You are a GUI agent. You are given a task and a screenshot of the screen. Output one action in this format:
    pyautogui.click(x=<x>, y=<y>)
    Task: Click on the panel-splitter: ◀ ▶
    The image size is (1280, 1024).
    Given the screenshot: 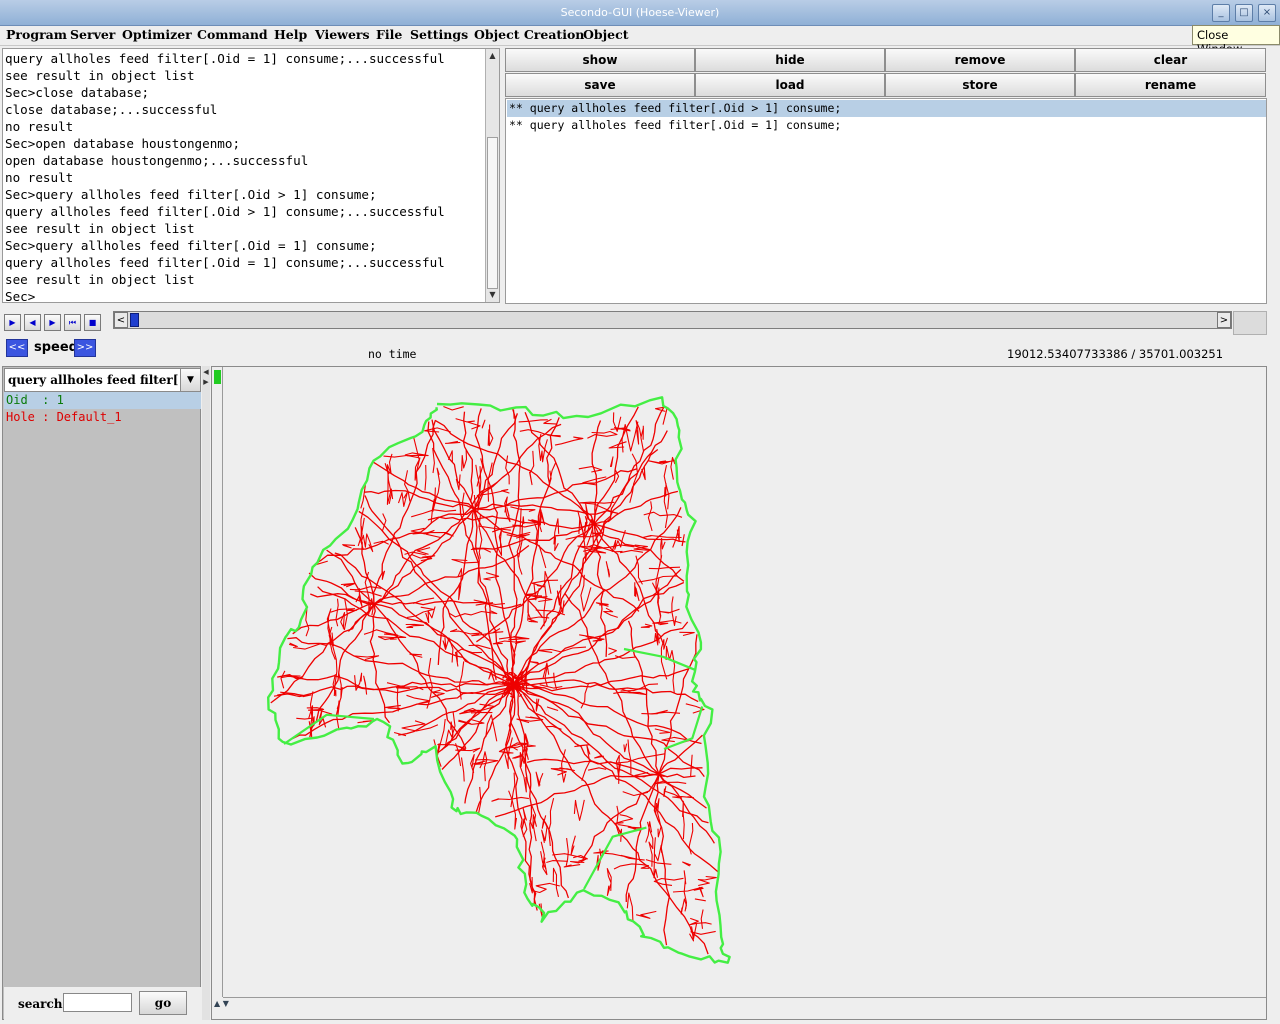 What is the action you would take?
    pyautogui.click(x=206, y=693)
    